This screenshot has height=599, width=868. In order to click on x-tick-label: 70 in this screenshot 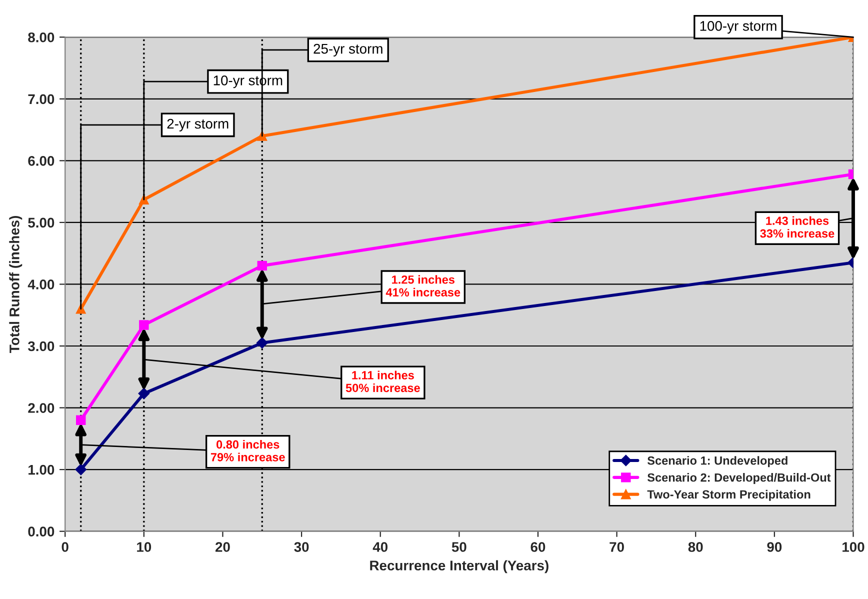, I will do `click(617, 547)`.